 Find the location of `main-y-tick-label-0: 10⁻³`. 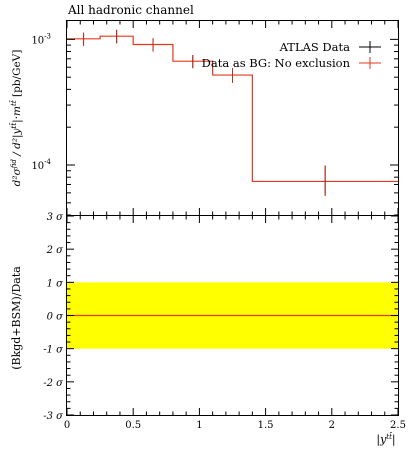

main-y-tick-label-0: 10⁻³ is located at coordinates (41, 39).